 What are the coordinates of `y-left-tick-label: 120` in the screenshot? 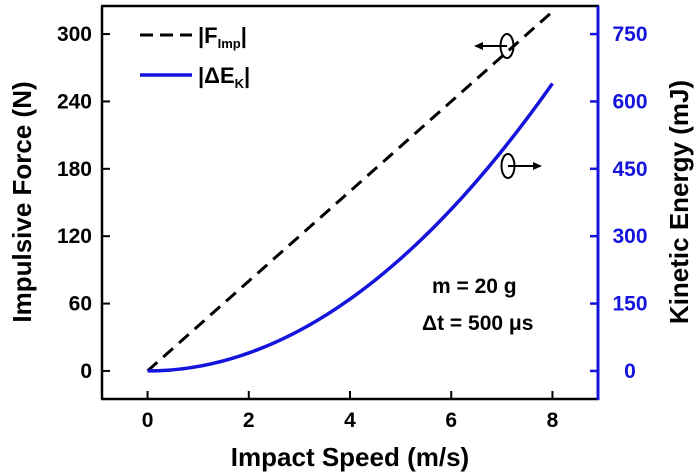 It's located at (74, 236).